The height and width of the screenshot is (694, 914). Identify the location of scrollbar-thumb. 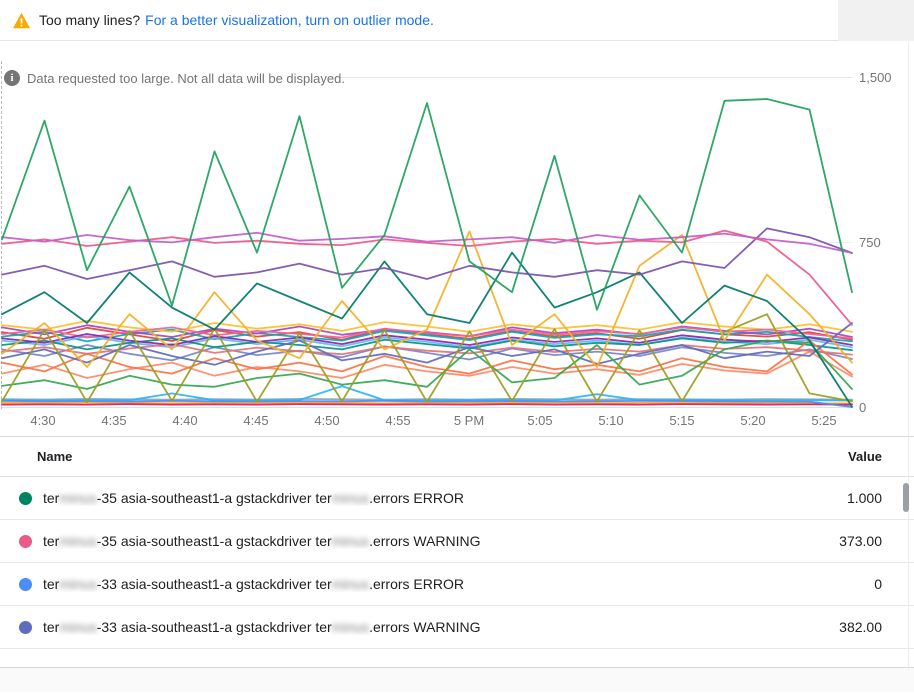
(906, 497).